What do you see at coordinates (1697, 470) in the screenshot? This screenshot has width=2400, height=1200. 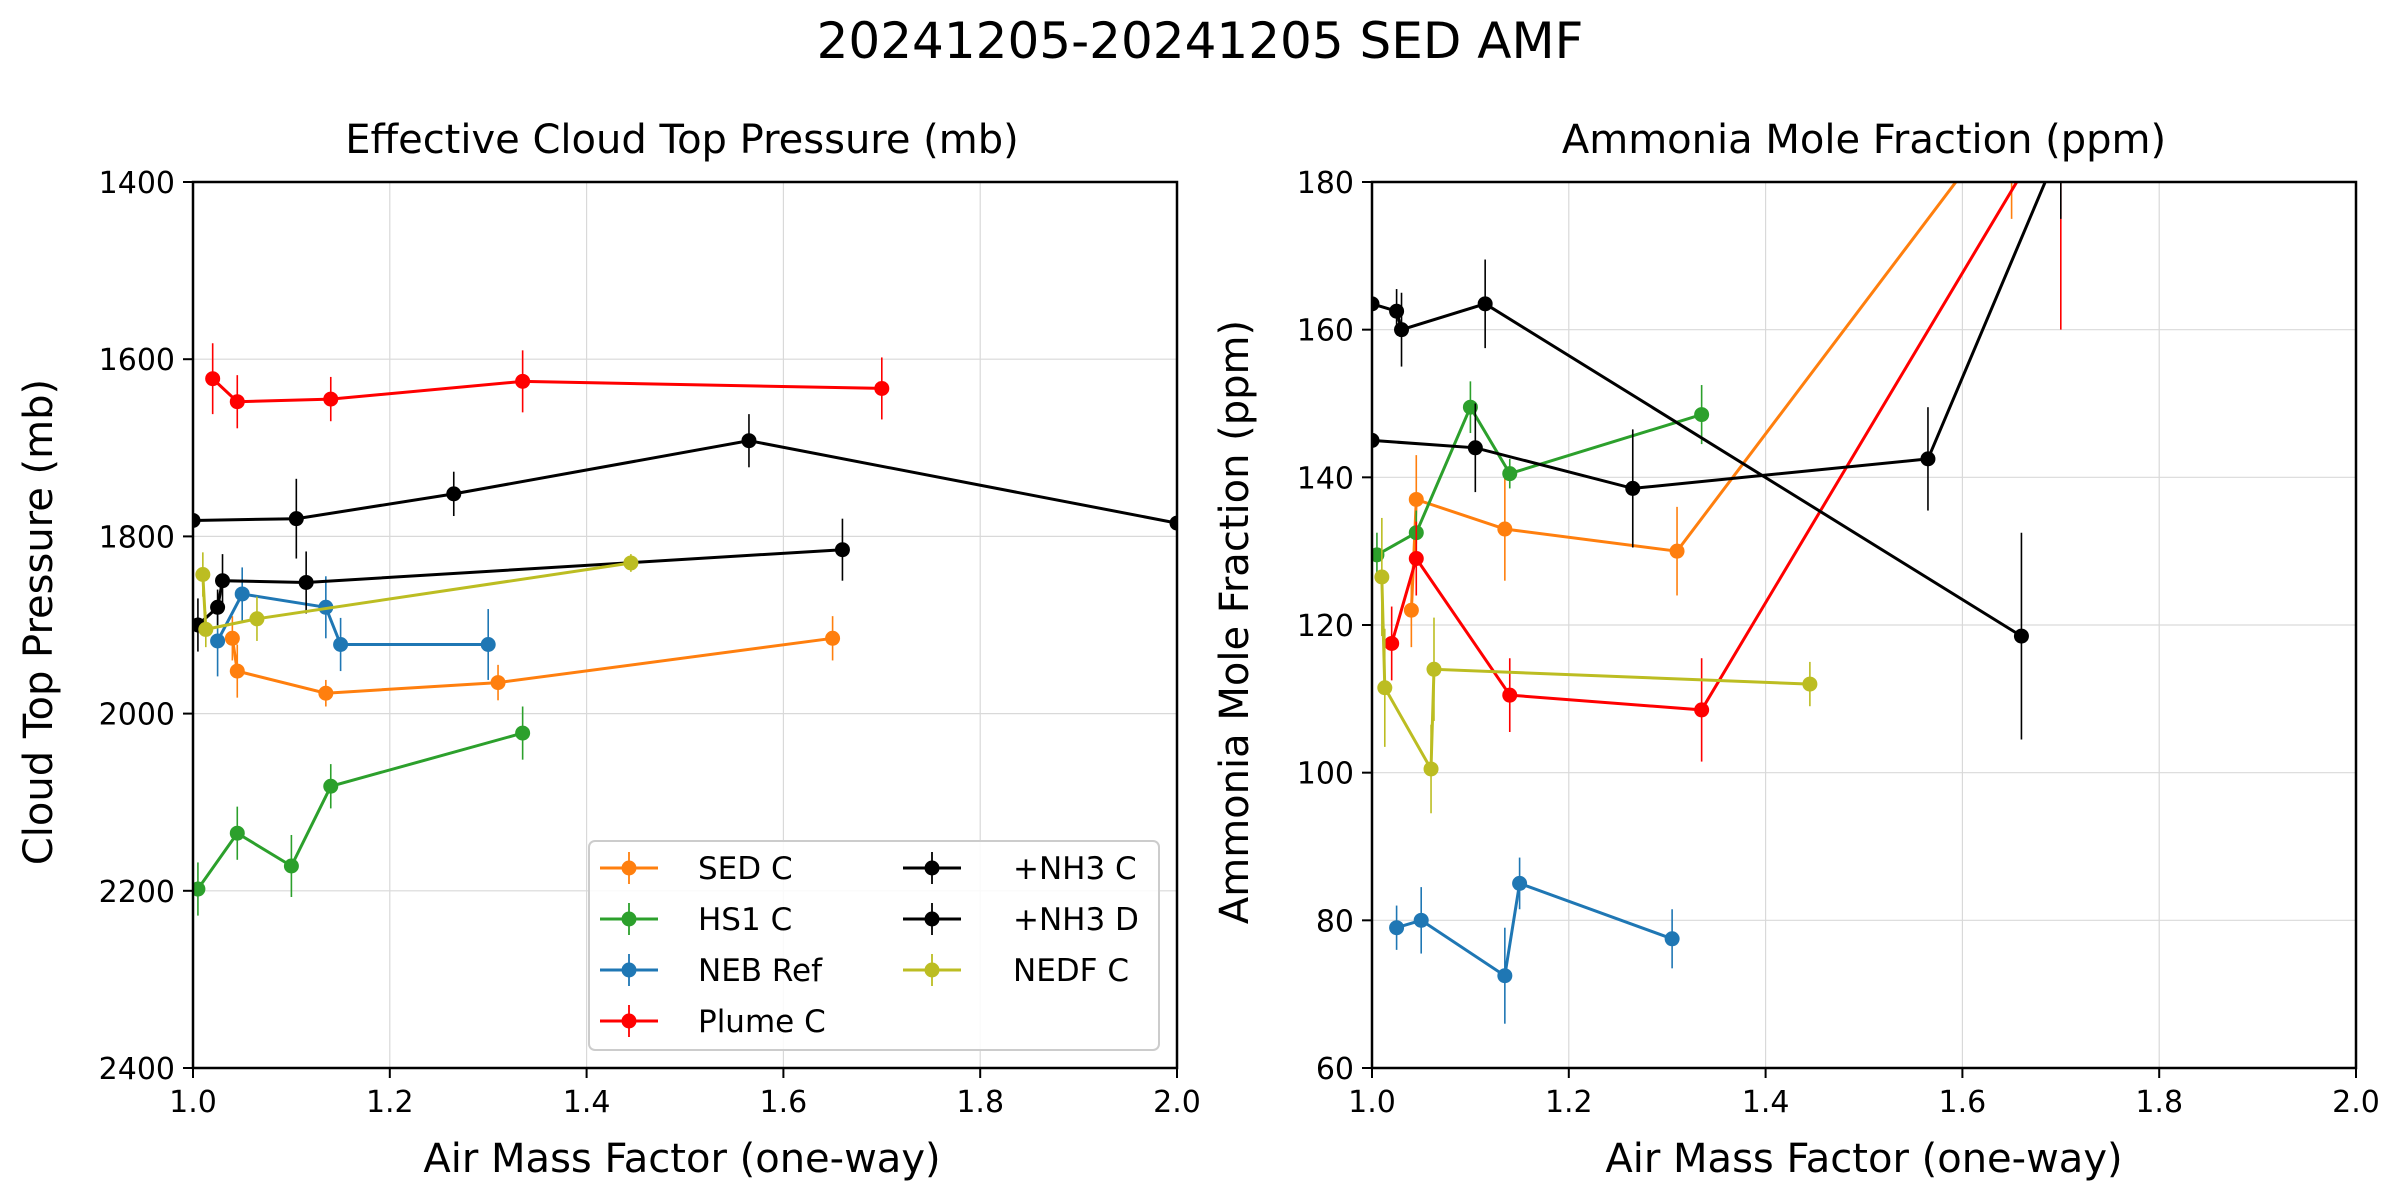 I see `ammonia-series-nh3-c-line` at bounding box center [1697, 470].